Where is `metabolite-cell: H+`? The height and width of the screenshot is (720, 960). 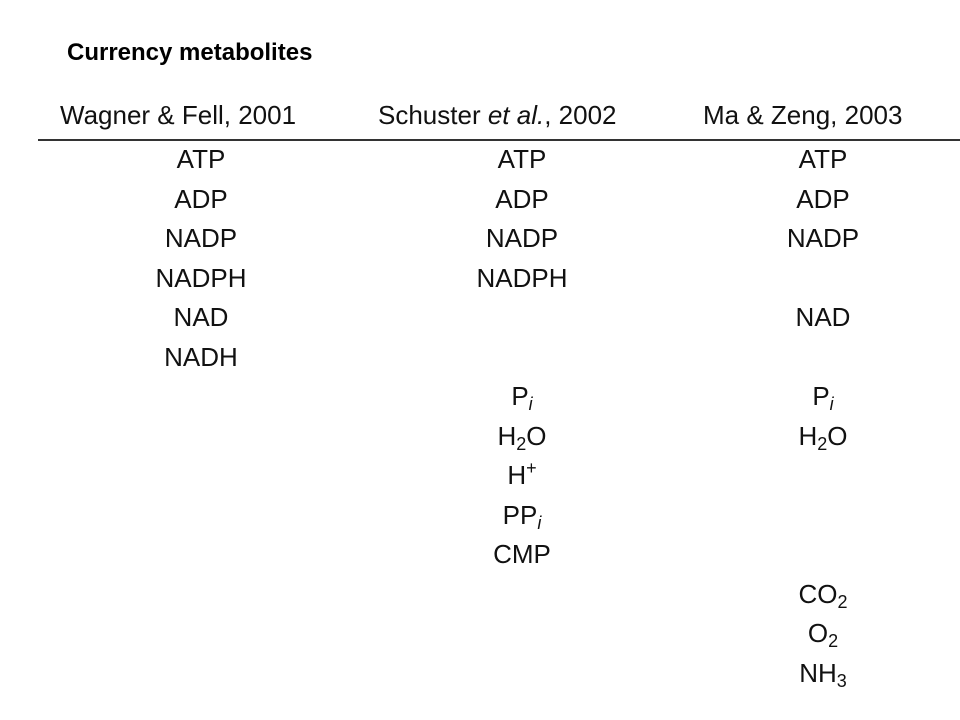
metabolite-cell: H+ is located at coordinates (522, 475).